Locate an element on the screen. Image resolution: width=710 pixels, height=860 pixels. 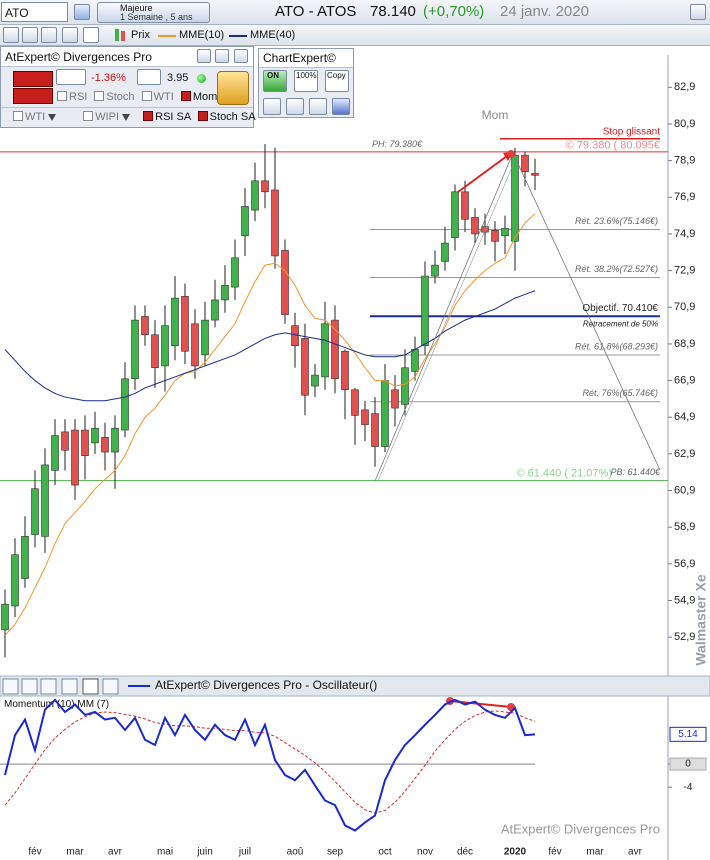
symbol-input: ATO is located at coordinates (34, 12).